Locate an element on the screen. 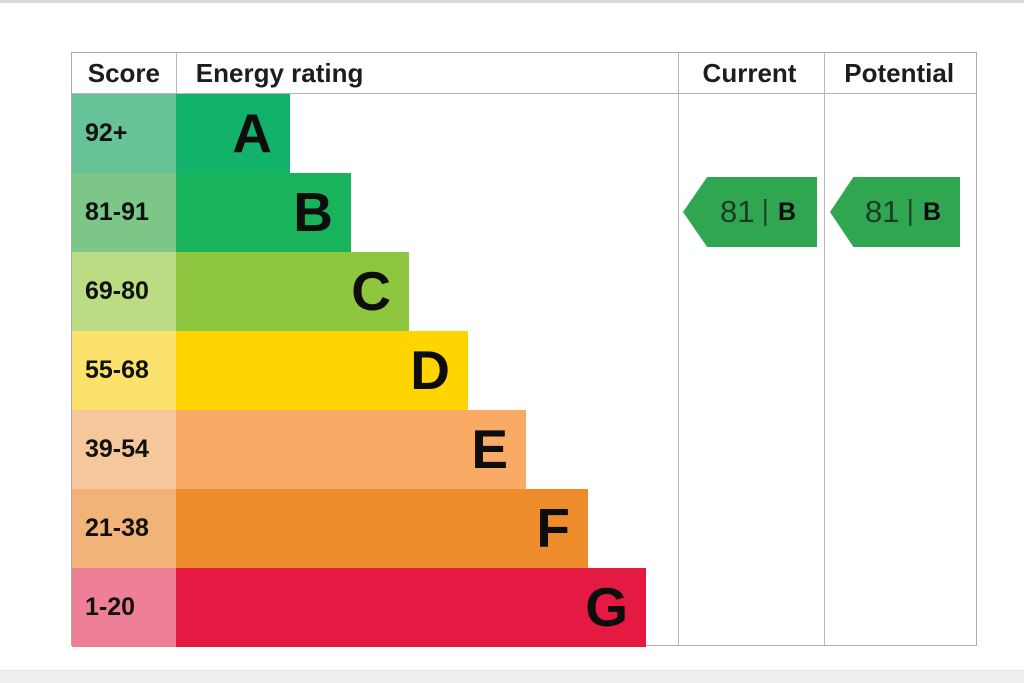 The height and width of the screenshot is (683, 1024). band-row-d: 55-68 D is located at coordinates (524, 370).